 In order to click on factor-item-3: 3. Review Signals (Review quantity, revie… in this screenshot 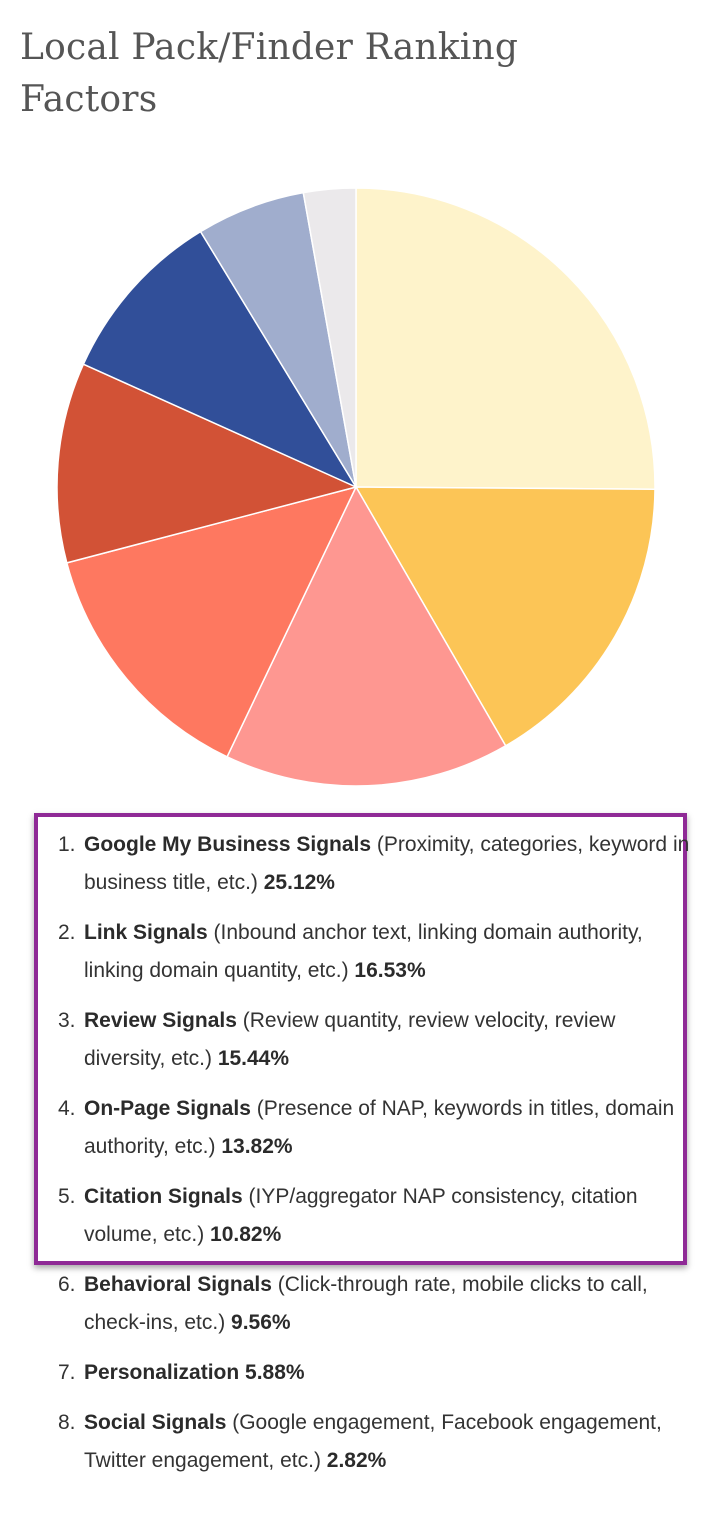, I will do `click(378, 1040)`.